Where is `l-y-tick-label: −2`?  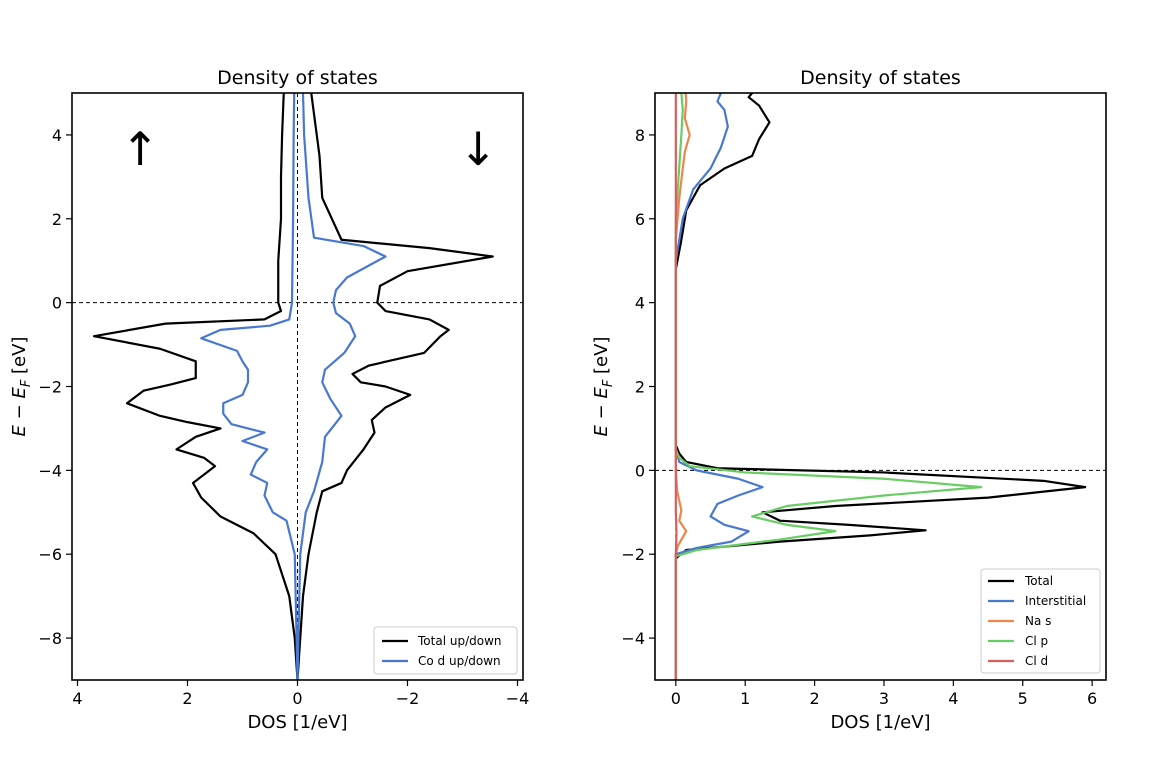
l-y-tick-label: −2 is located at coordinates (50, 387).